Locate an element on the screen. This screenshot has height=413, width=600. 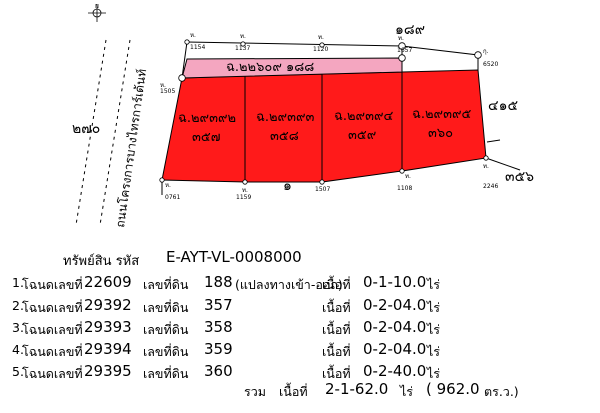
deed-row-idx: 3. is located at coordinates (18, 327).